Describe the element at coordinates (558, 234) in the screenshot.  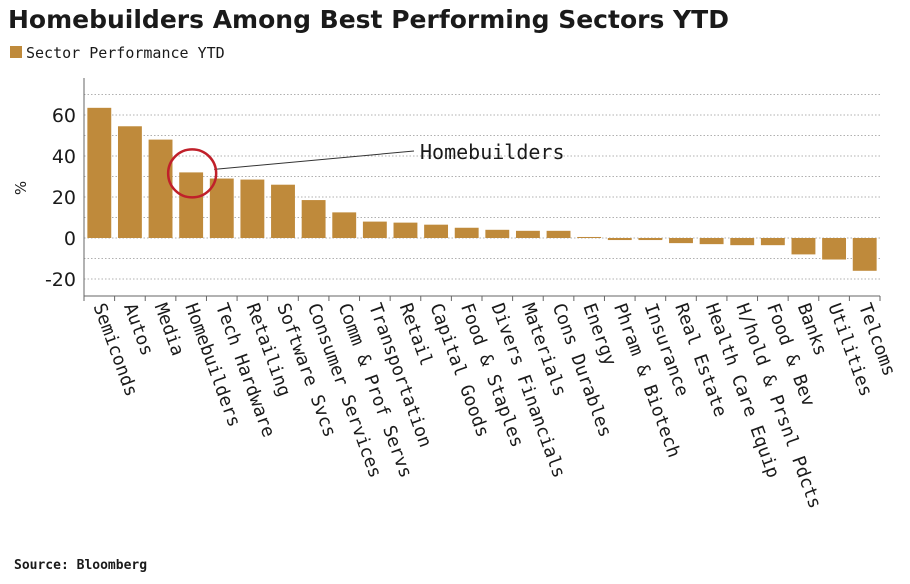
I see `bar-cons-durables` at that location.